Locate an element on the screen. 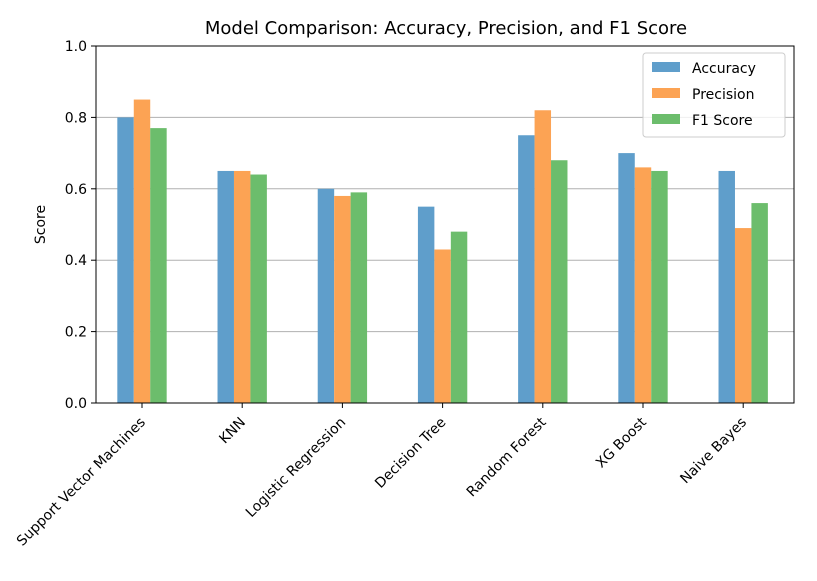 Image resolution: width=817 pixels, height=581 pixels. y-tick-label: 0.4 is located at coordinates (76, 261).